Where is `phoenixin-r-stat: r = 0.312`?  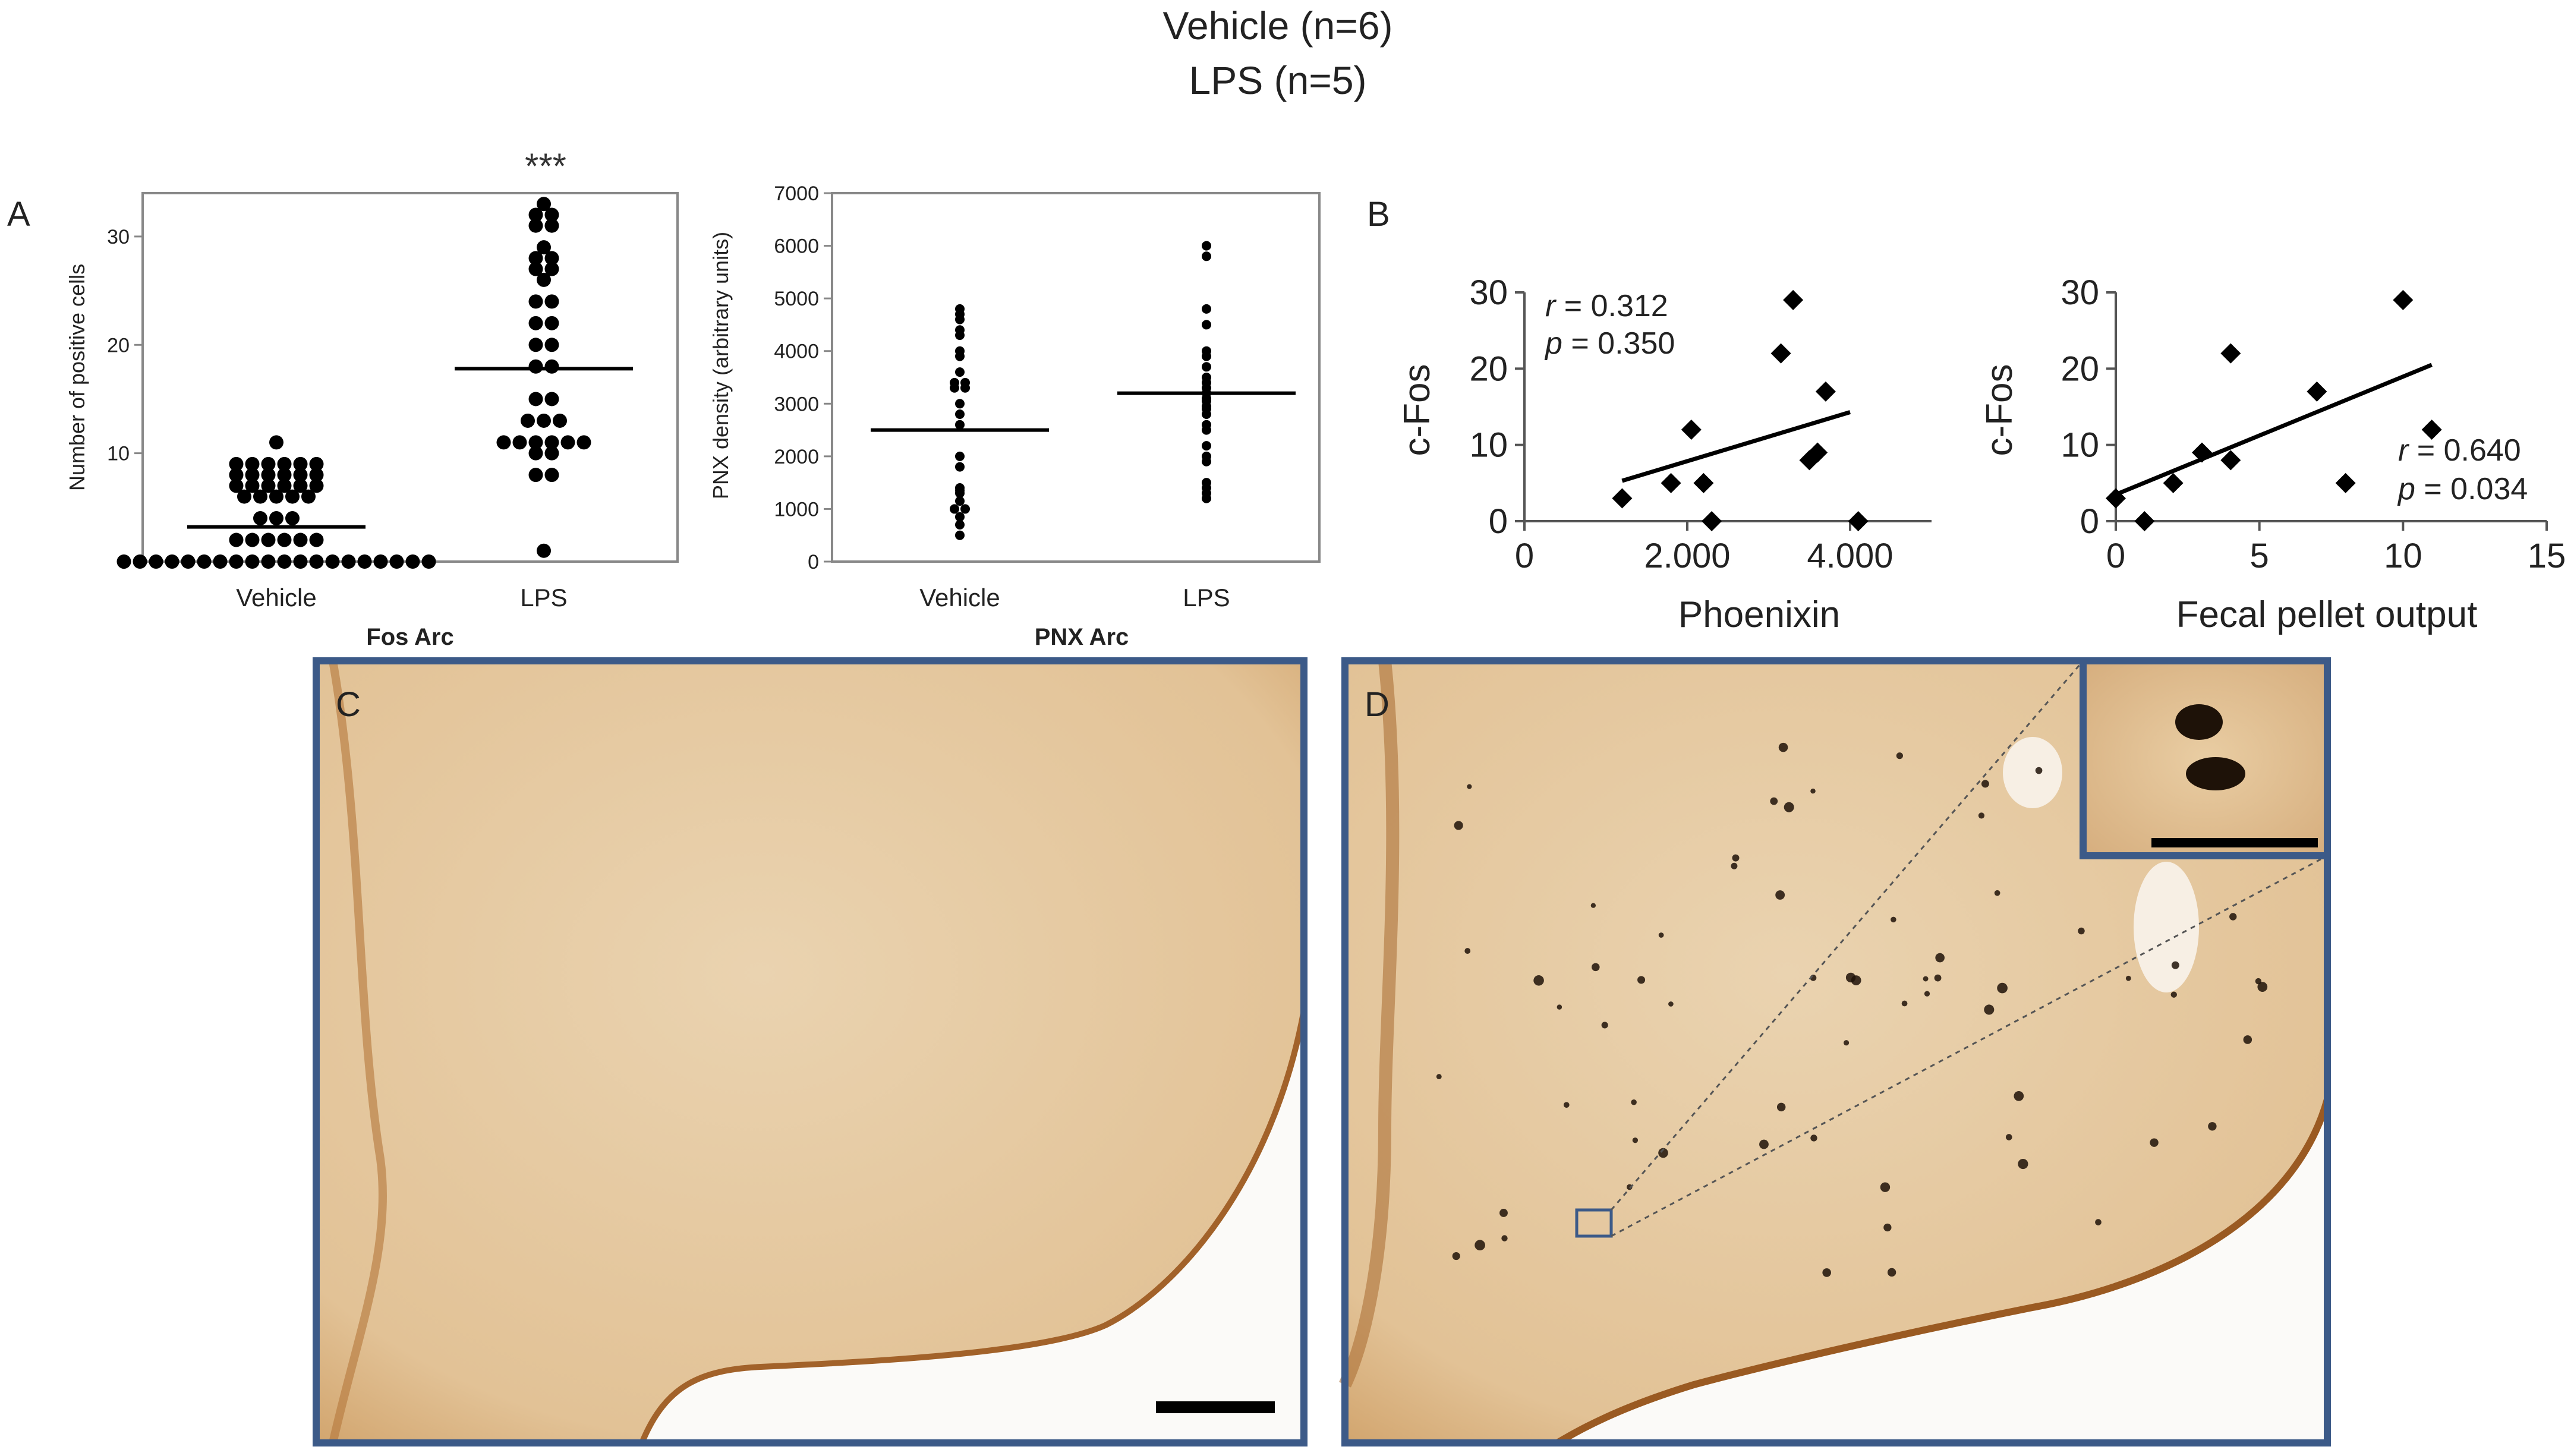
phoenixin-r-stat: r = 0.312 is located at coordinates (1606, 306).